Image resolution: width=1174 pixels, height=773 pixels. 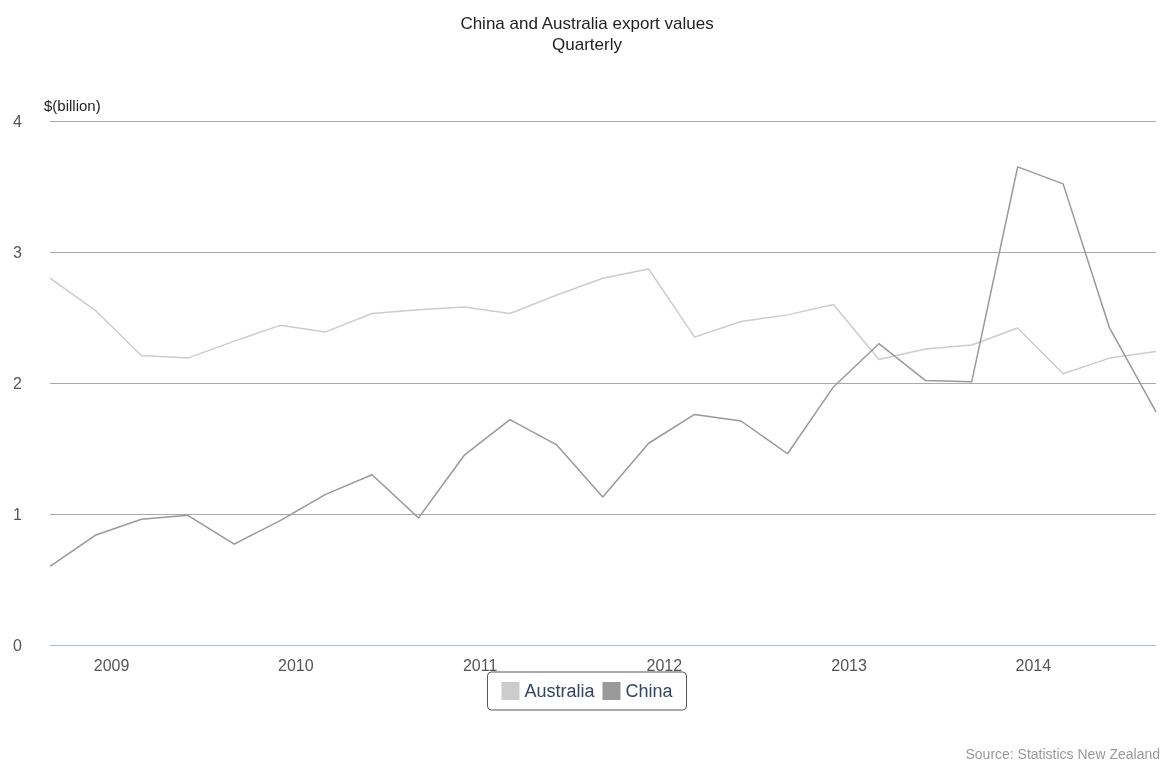 What do you see at coordinates (649, 691) in the screenshot?
I see `legend-label: China` at bounding box center [649, 691].